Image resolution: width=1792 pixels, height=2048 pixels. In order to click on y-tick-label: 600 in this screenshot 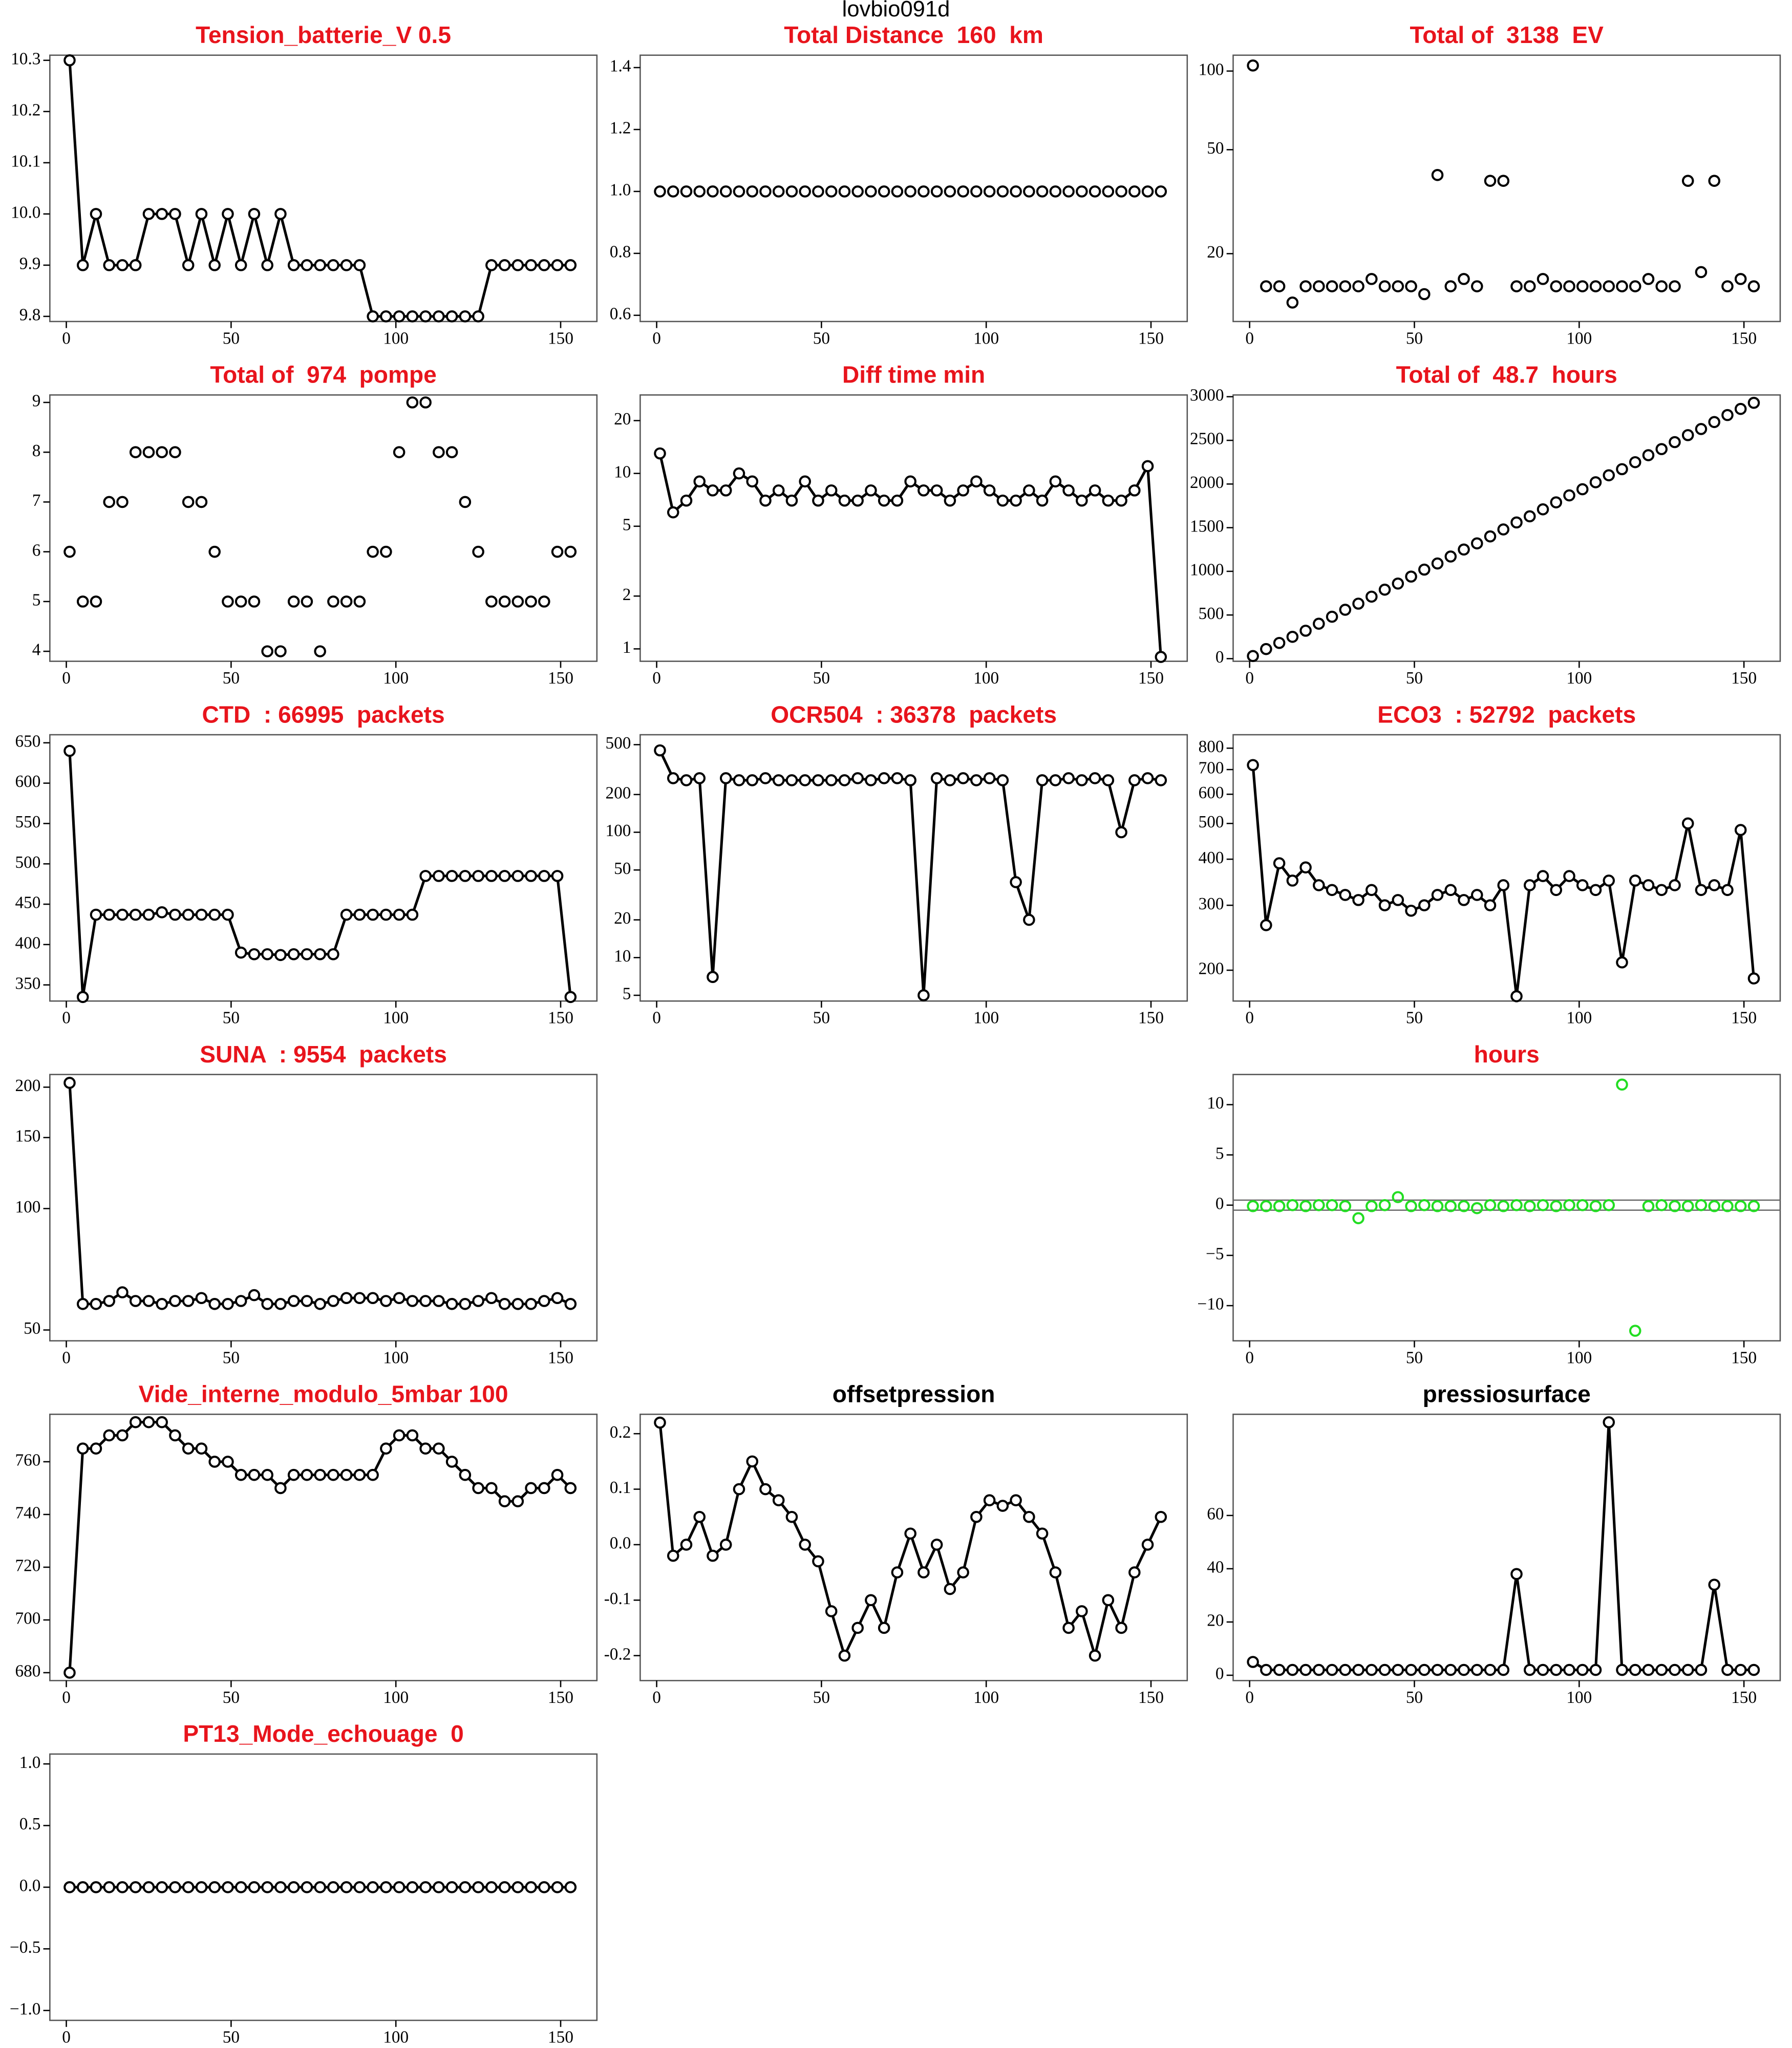, I will do `click(27, 781)`.